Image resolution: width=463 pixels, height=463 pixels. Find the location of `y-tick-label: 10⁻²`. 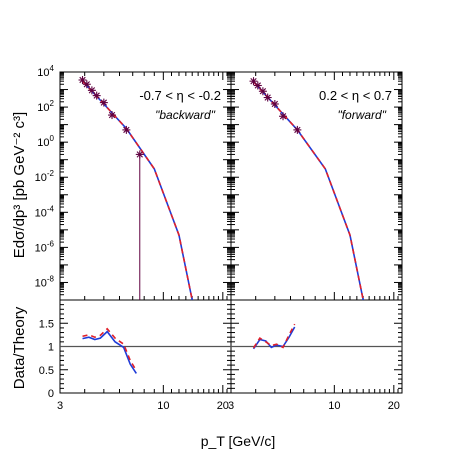

y-tick-label: 10⁻² is located at coordinates (45, 176).